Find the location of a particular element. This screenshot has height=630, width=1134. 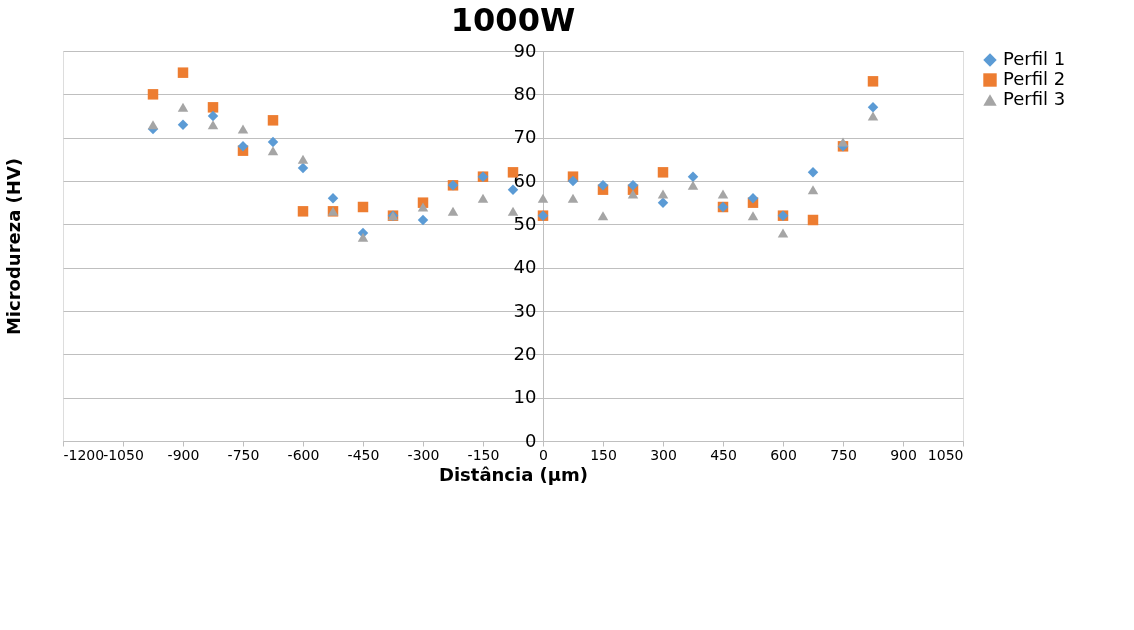

x-axis-title: Distância (μm) is located at coordinates (513, 474).